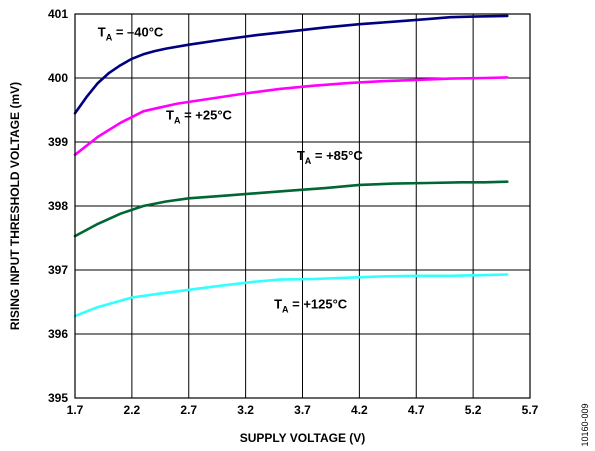 The image size is (595, 451). Describe the element at coordinates (132, 410) in the screenshot. I see `x-tick-label: 2.2` at that location.